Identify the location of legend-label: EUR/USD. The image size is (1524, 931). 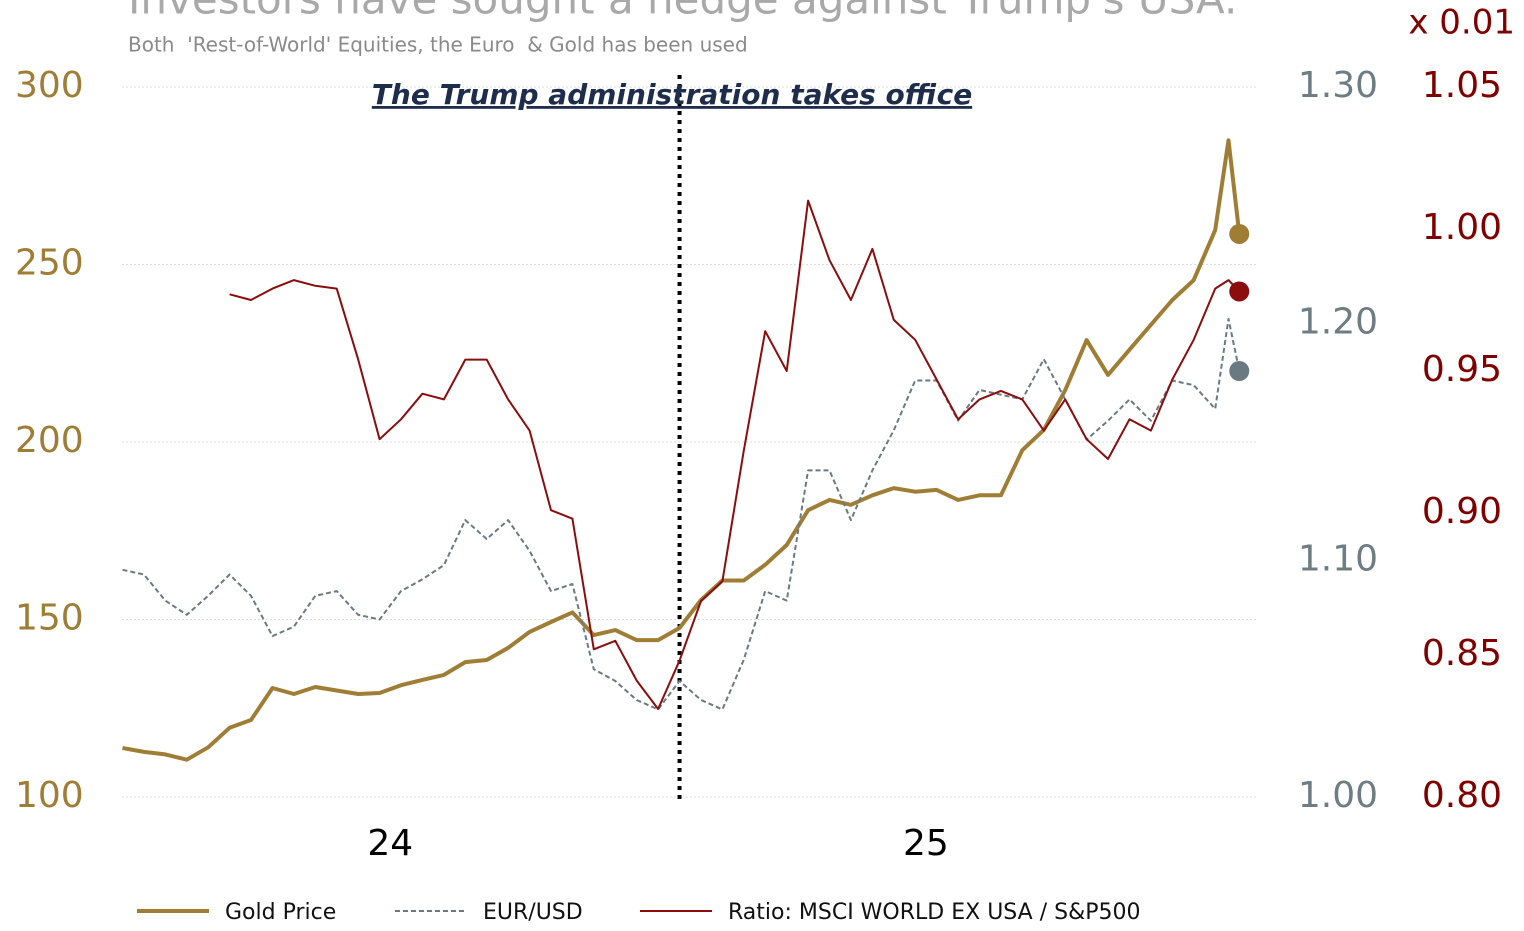
(533, 912).